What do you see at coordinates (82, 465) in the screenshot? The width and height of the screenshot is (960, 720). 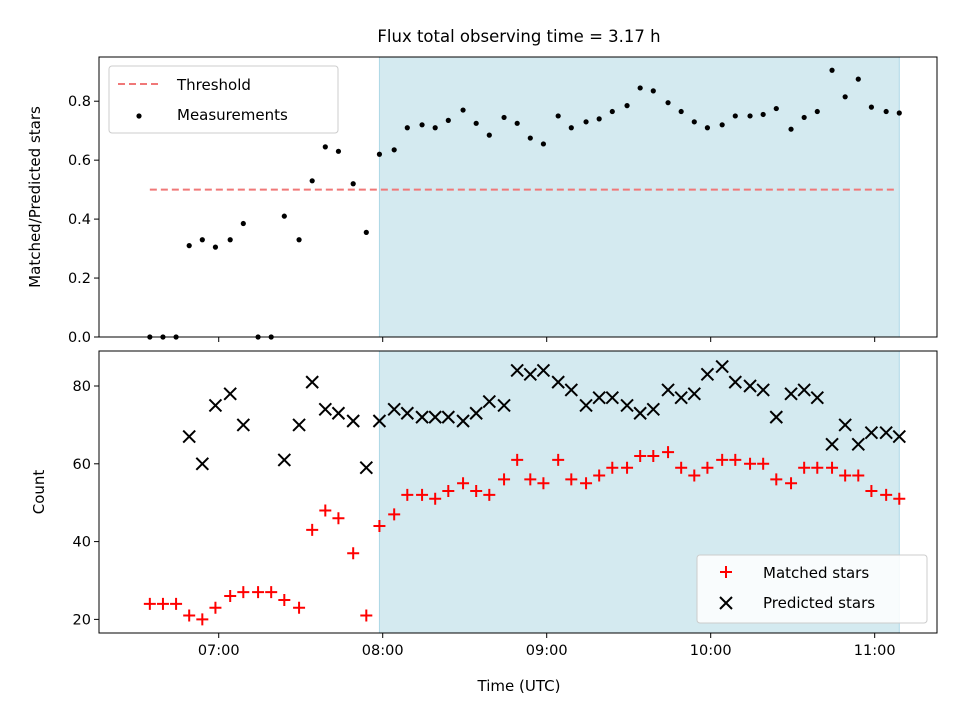 I see `bottom-y-tick-label: 60` at bounding box center [82, 465].